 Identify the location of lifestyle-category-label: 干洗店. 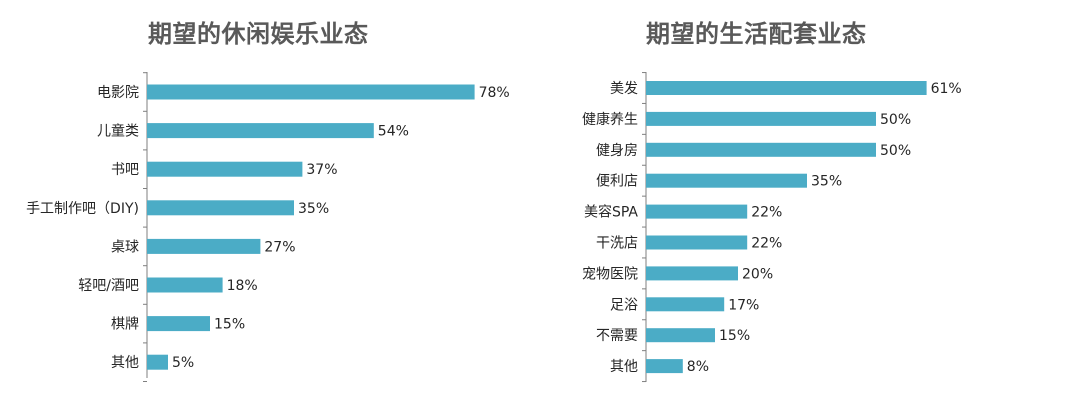
(617, 244).